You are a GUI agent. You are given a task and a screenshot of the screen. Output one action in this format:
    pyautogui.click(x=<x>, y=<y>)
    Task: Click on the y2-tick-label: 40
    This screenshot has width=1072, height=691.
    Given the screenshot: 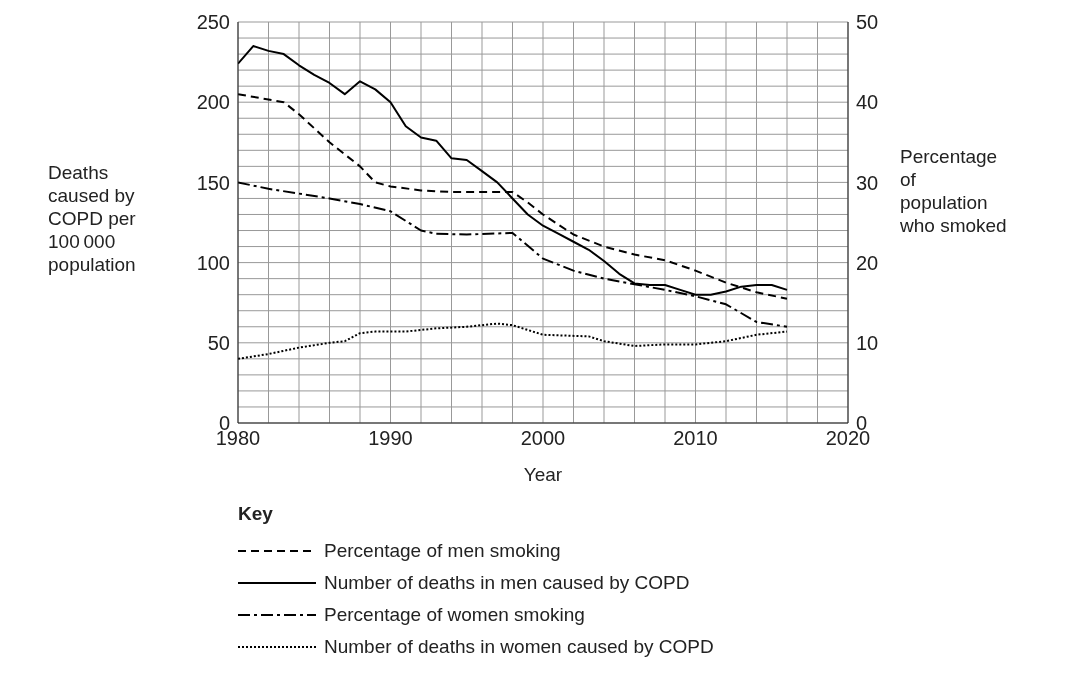 What is the action you would take?
    pyautogui.click(x=867, y=102)
    